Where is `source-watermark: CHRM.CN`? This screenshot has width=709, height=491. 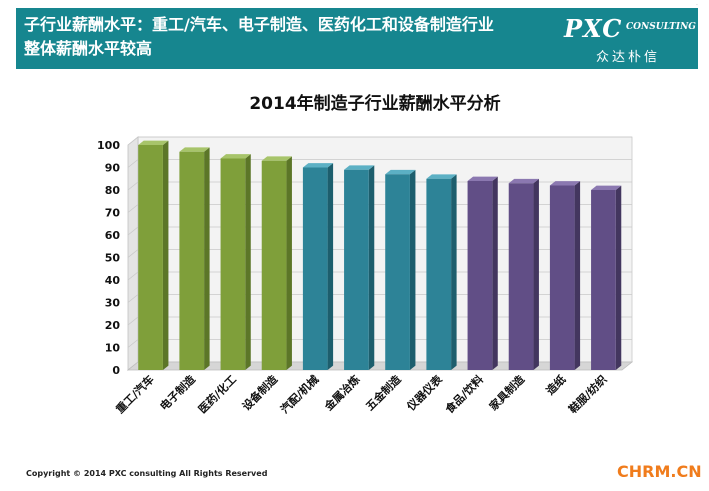 source-watermark: CHRM.CN is located at coordinates (659, 471).